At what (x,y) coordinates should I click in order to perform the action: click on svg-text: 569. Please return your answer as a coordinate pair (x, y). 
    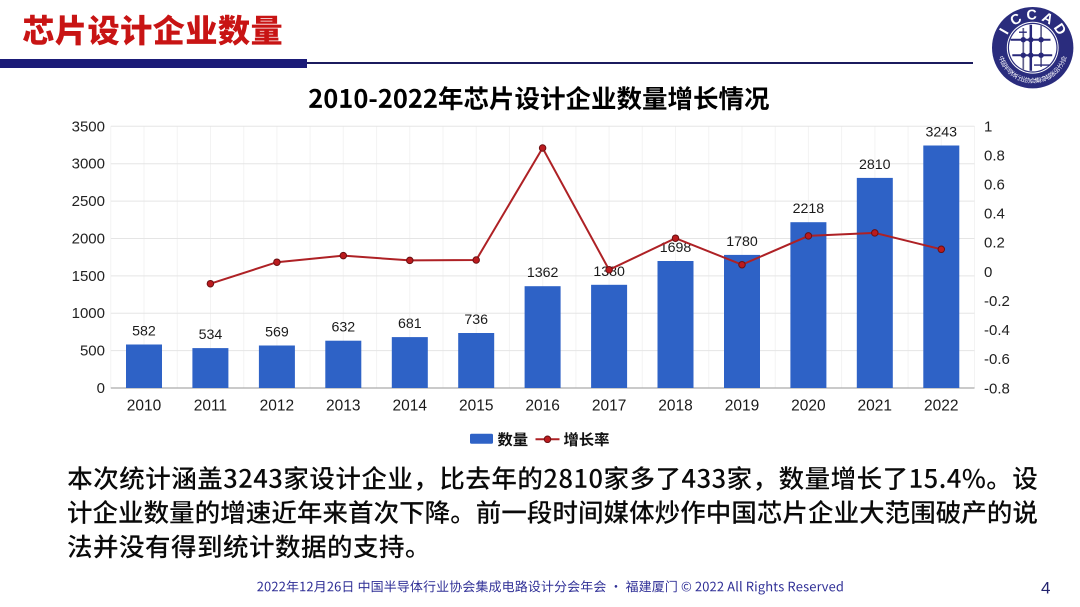
    Looking at the image, I should click on (277, 333).